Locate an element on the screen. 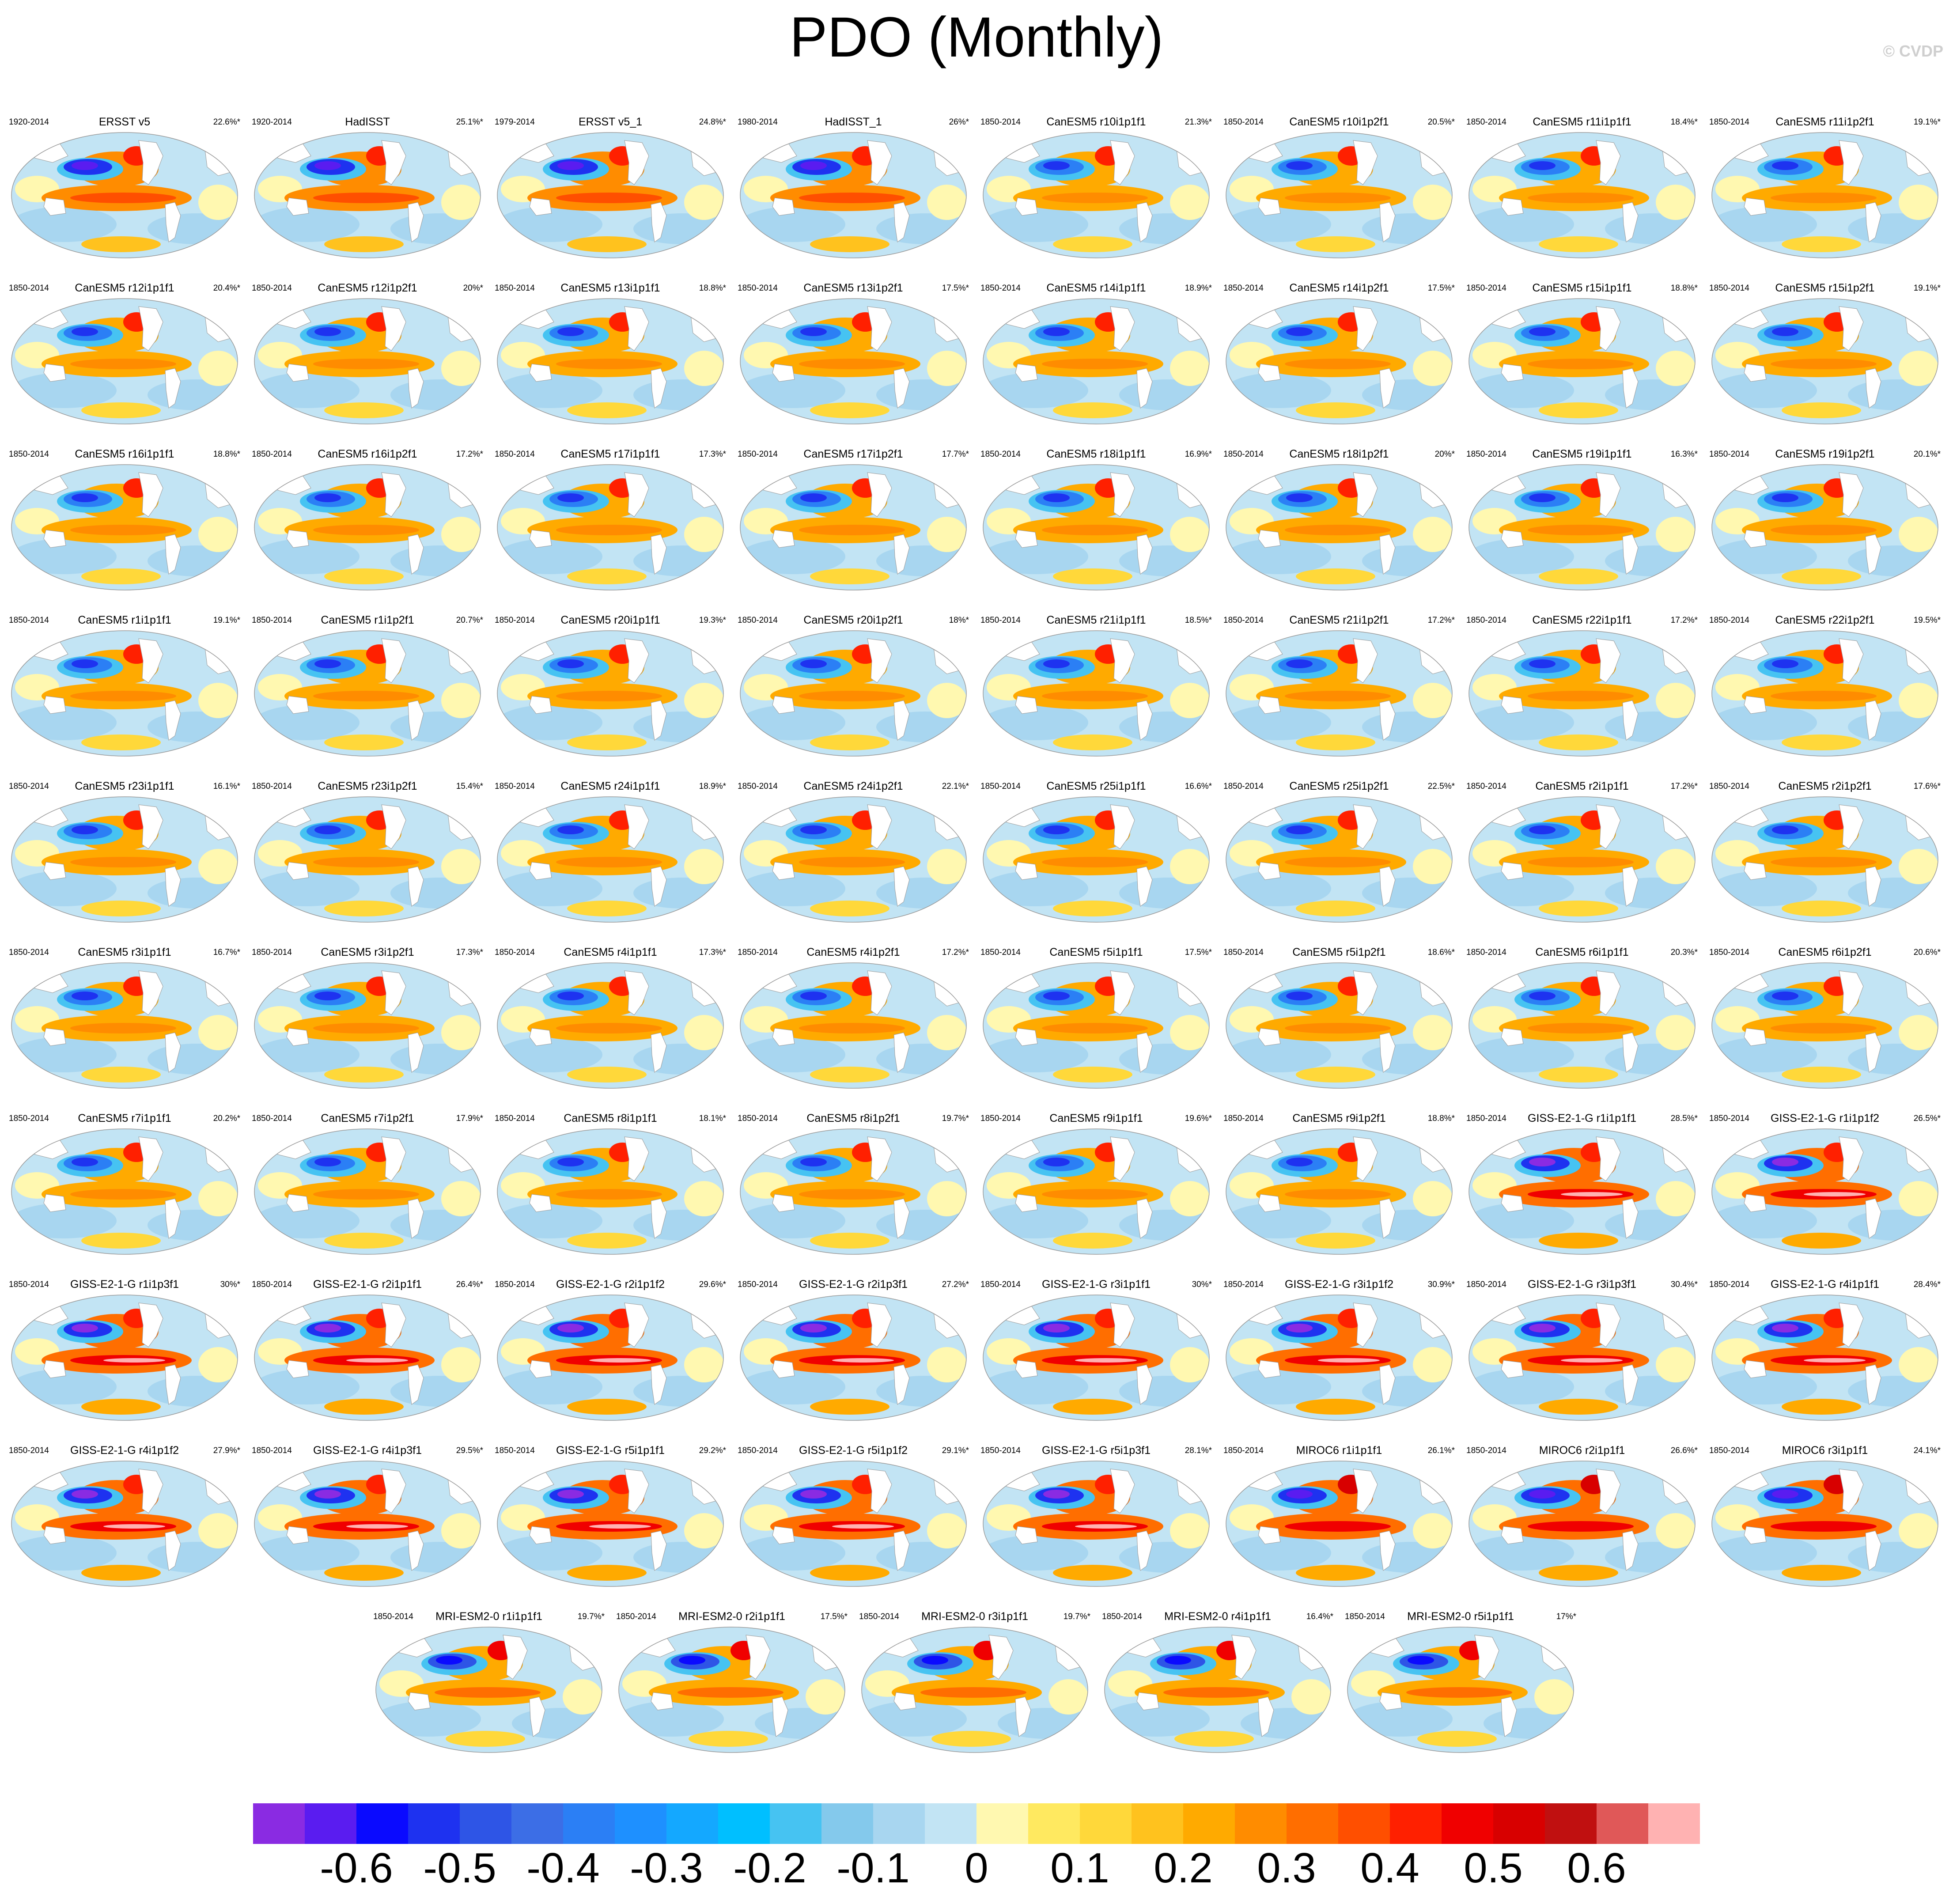 The image size is (1953, 1904). panel-title: CanESM5 r2i1p2f1 is located at coordinates (1825, 786).